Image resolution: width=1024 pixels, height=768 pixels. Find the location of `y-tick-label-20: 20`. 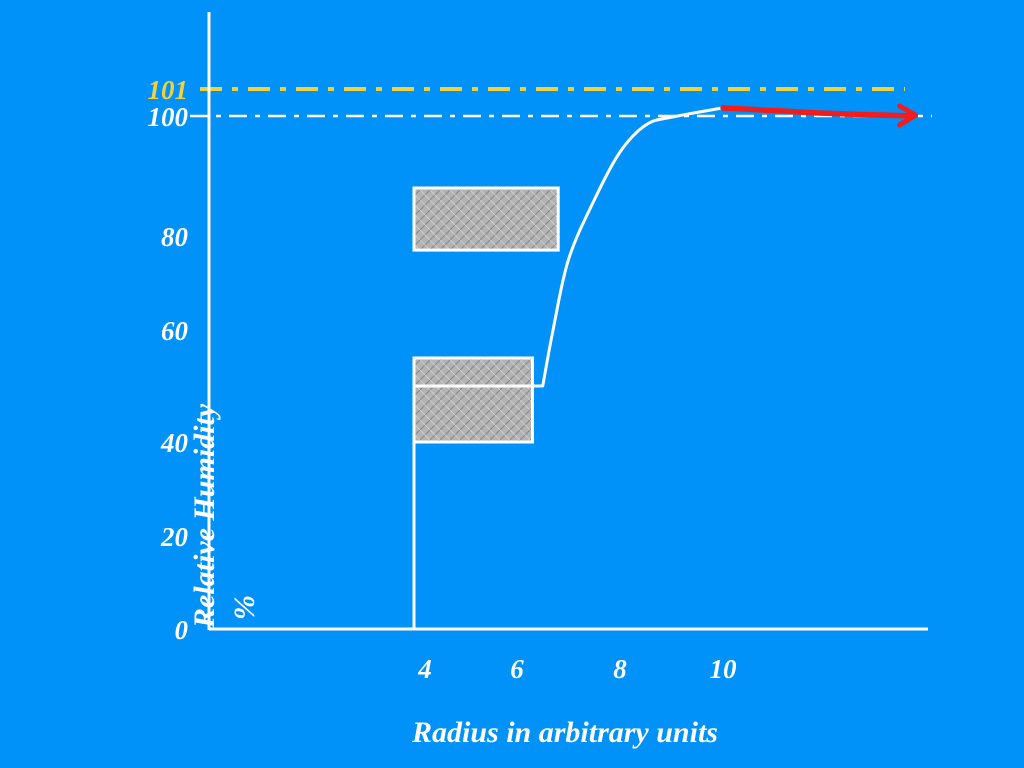

y-tick-label-20: 20 is located at coordinates (174, 537).